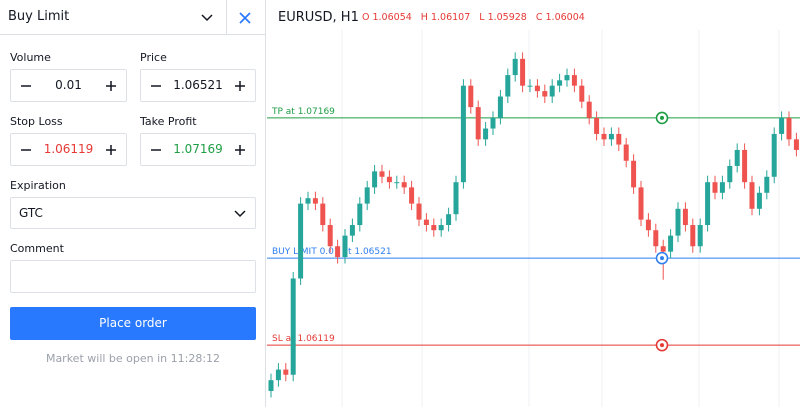 This screenshot has width=800, height=407. I want to click on level-label: BUY LIMIT 0.01 at 1.06521, so click(332, 252).